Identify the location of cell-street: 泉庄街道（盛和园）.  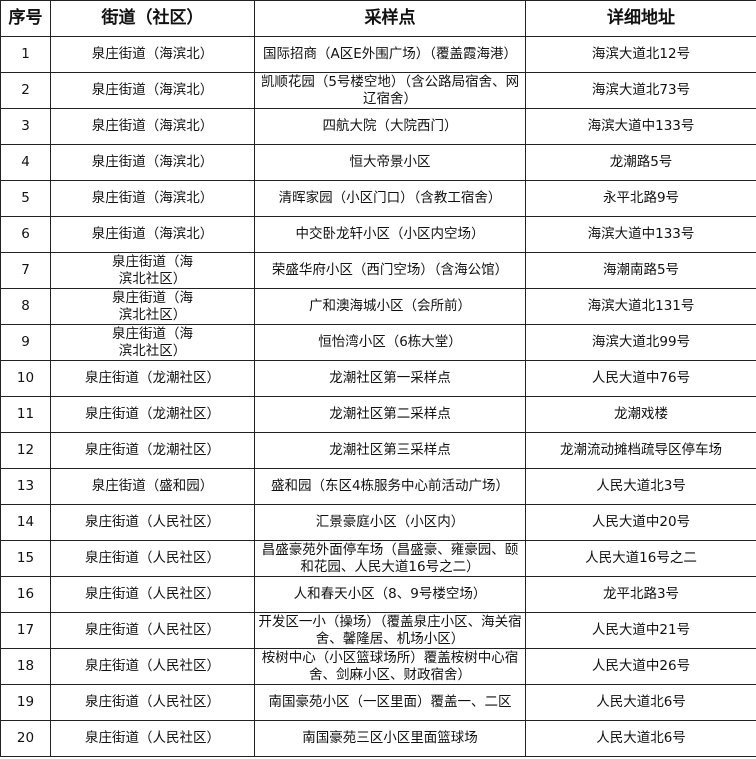
(152, 486).